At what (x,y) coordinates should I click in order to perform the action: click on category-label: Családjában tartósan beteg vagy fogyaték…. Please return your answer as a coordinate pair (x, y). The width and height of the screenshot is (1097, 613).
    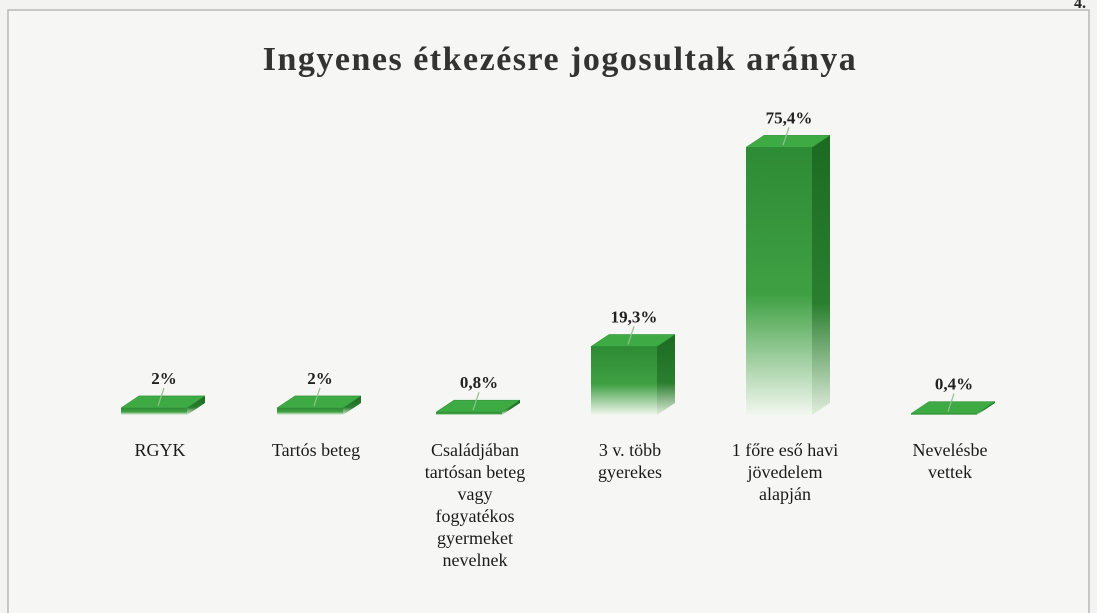
    Looking at the image, I should click on (475, 505).